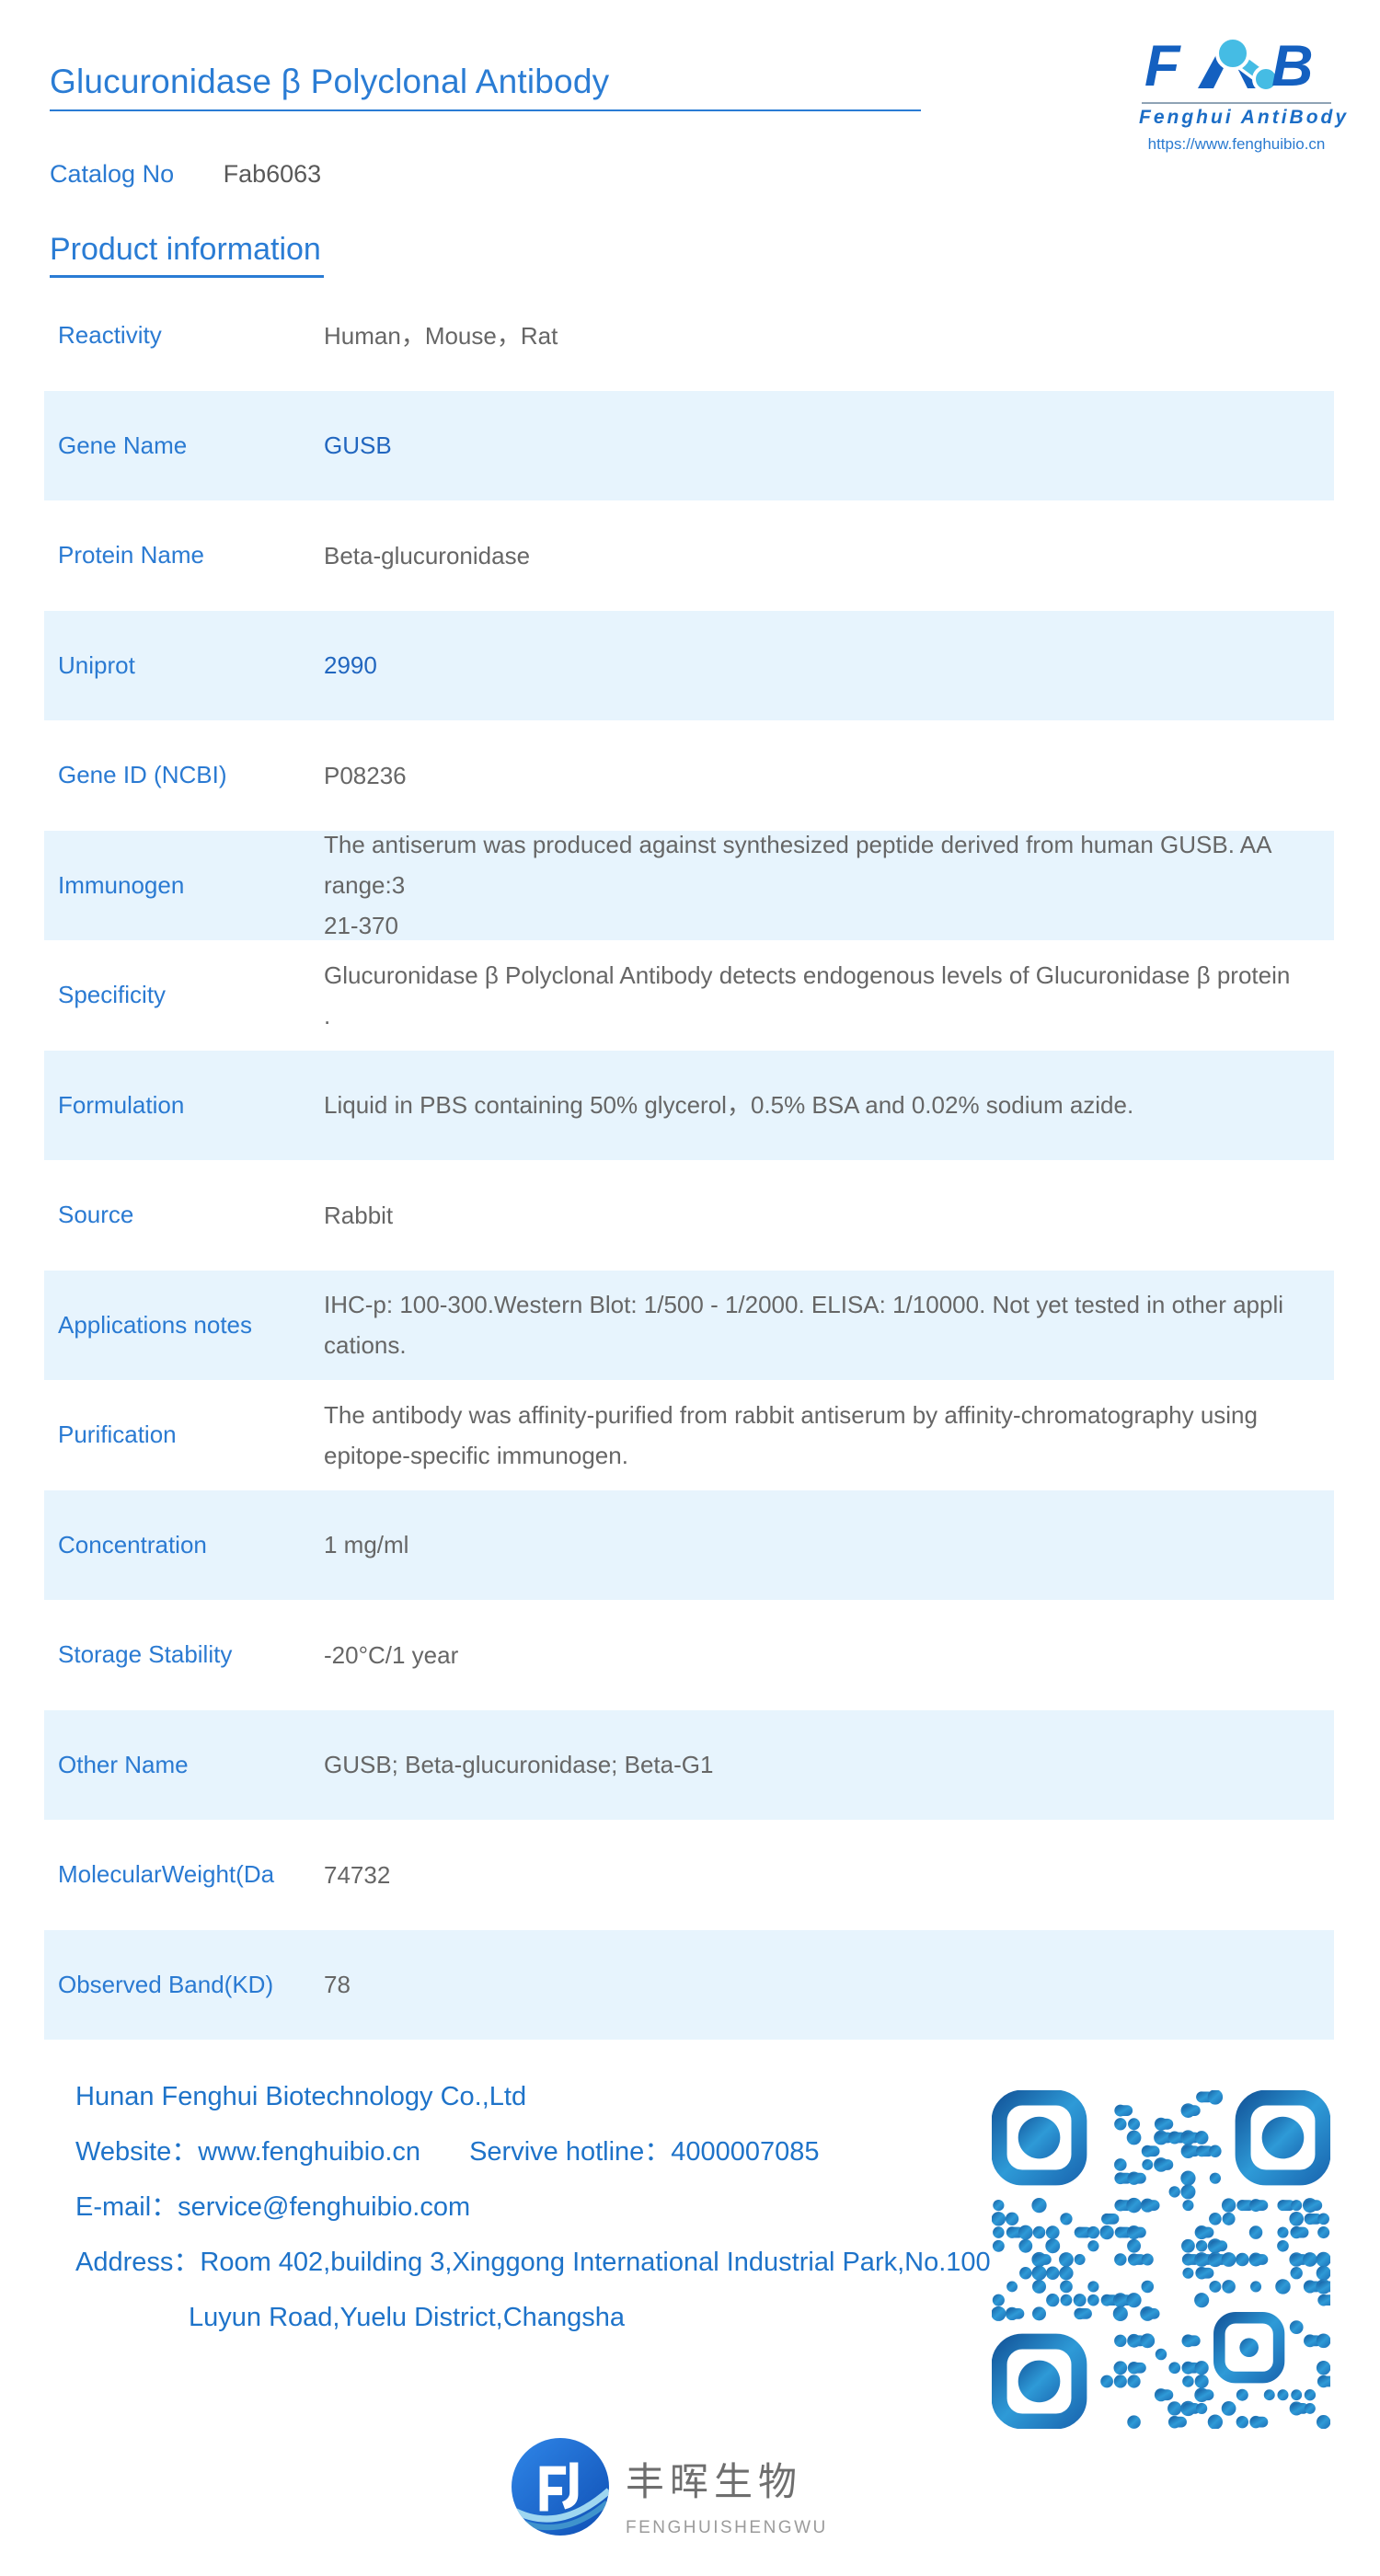  What do you see at coordinates (121, 884) in the screenshot?
I see `row-label: Immunogen` at bounding box center [121, 884].